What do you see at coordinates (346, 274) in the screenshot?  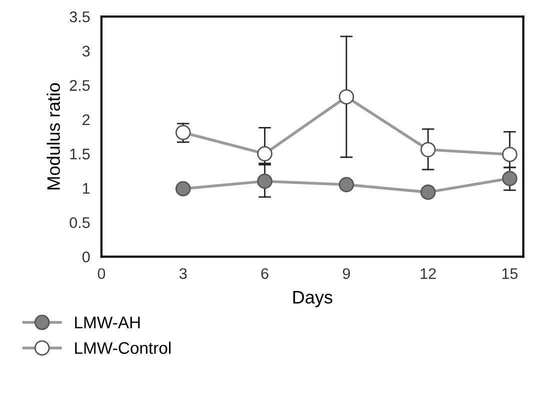 I see `x-tick-label: 9` at bounding box center [346, 274].